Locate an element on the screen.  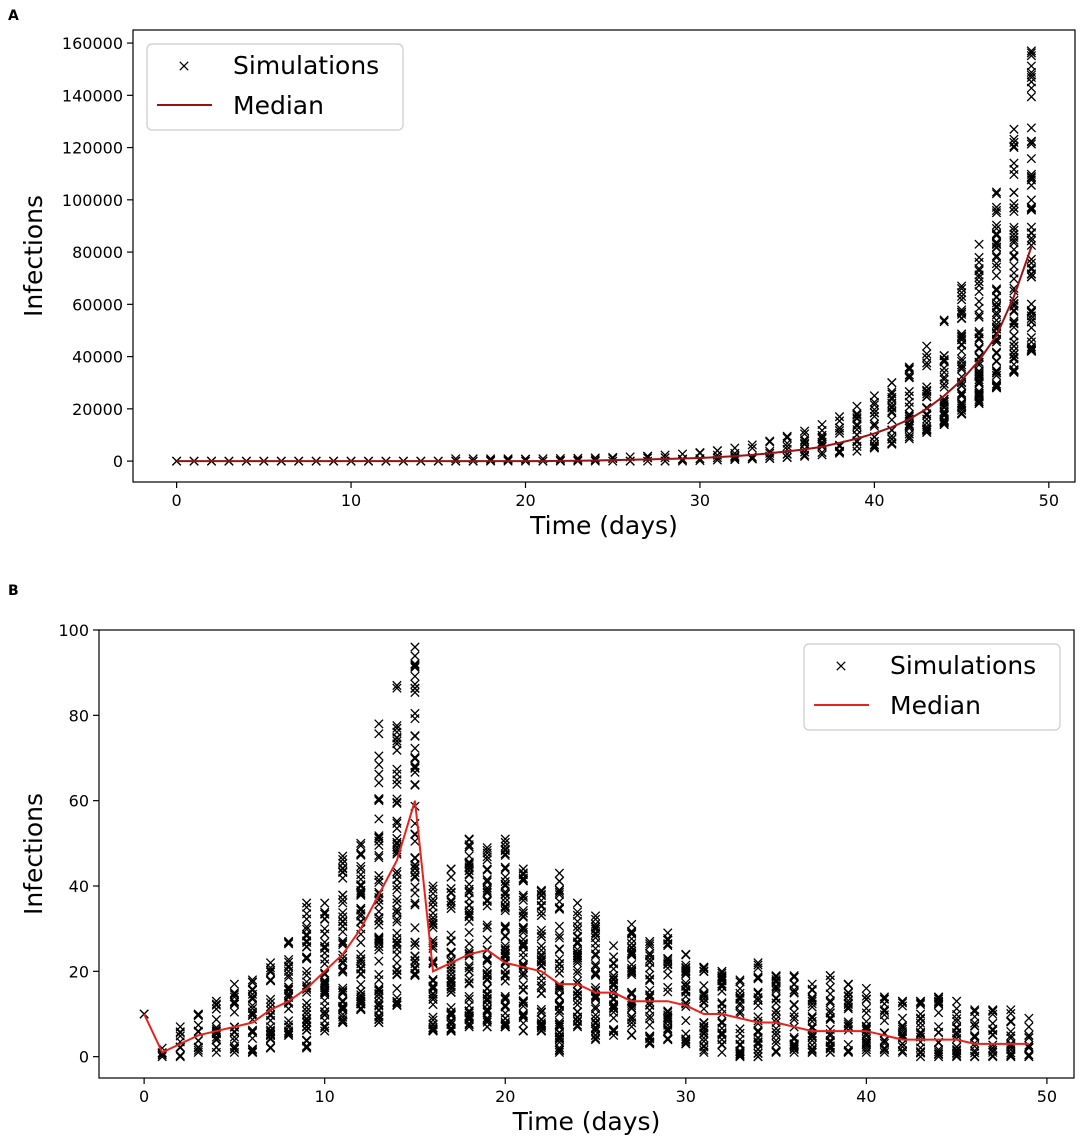
x-tick-label: 50 is located at coordinates (1049, 500).